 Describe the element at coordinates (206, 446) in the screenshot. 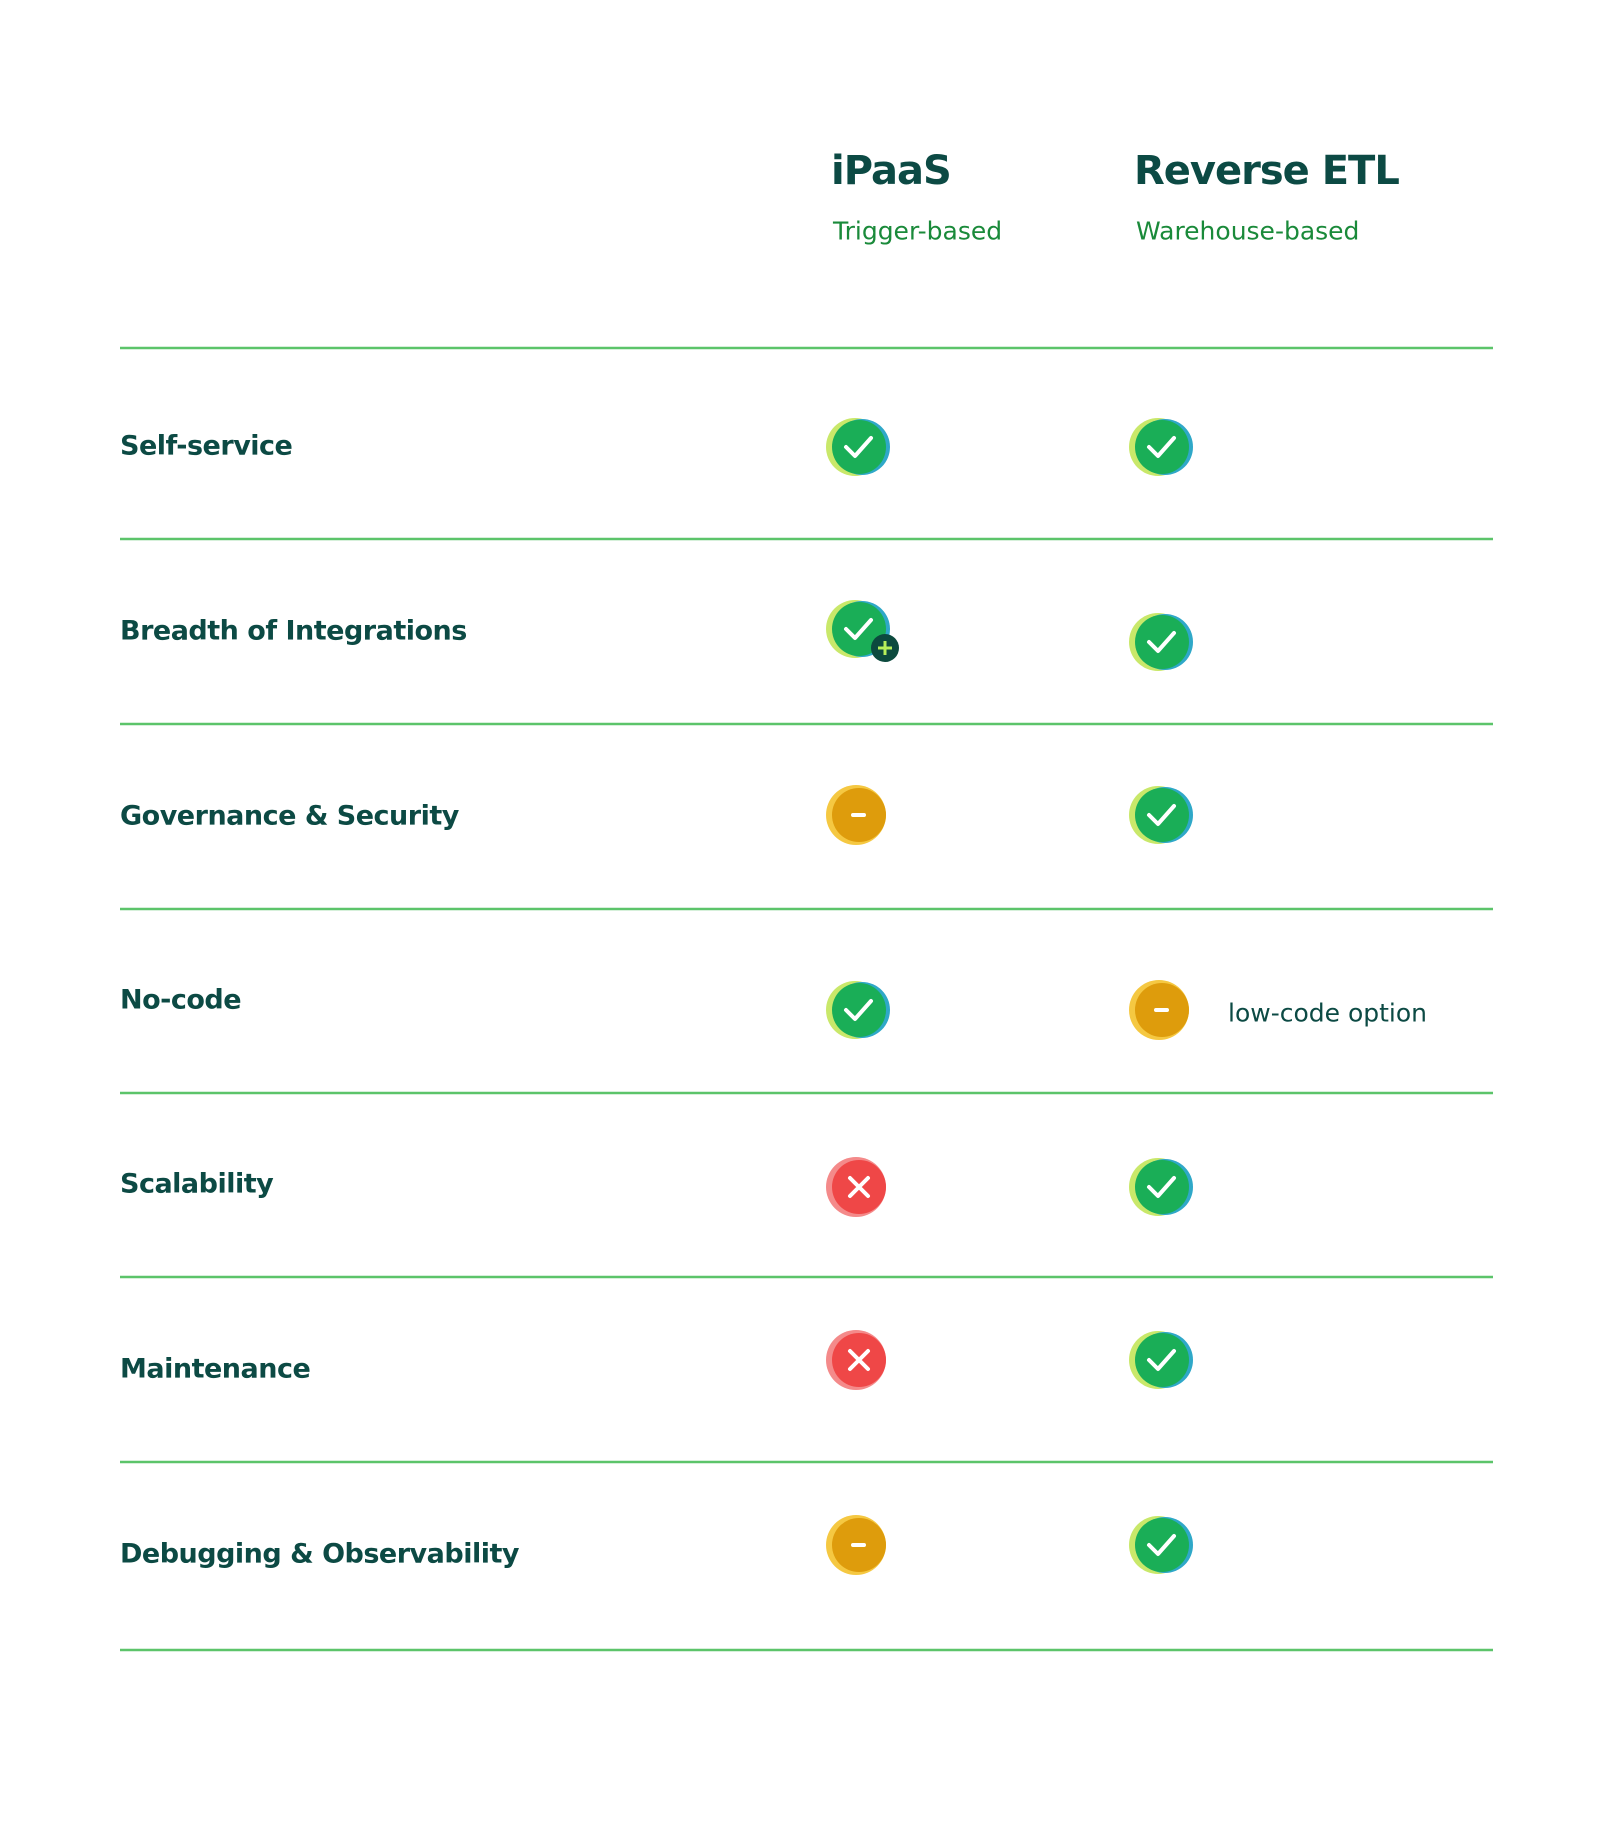

I see `row-label: Self-service` at that location.